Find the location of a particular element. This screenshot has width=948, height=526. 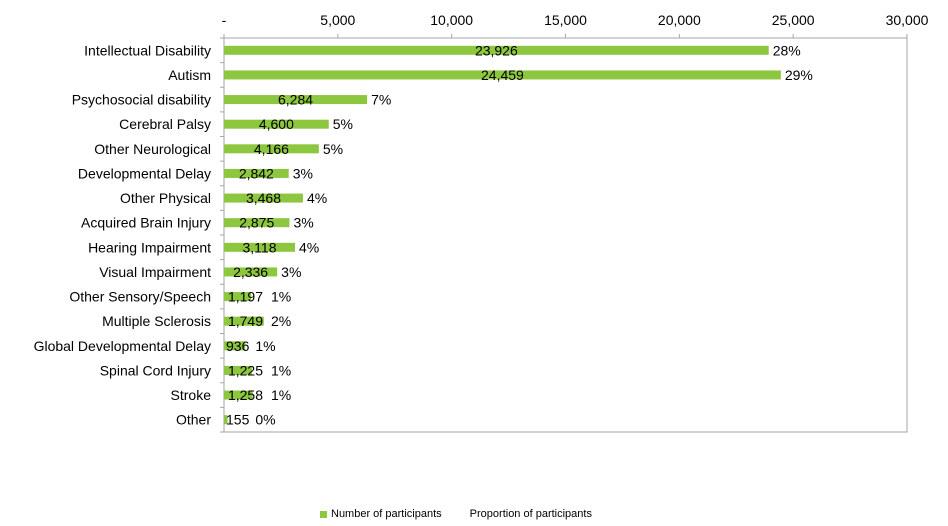

value-label: 2,842 is located at coordinates (256, 173).